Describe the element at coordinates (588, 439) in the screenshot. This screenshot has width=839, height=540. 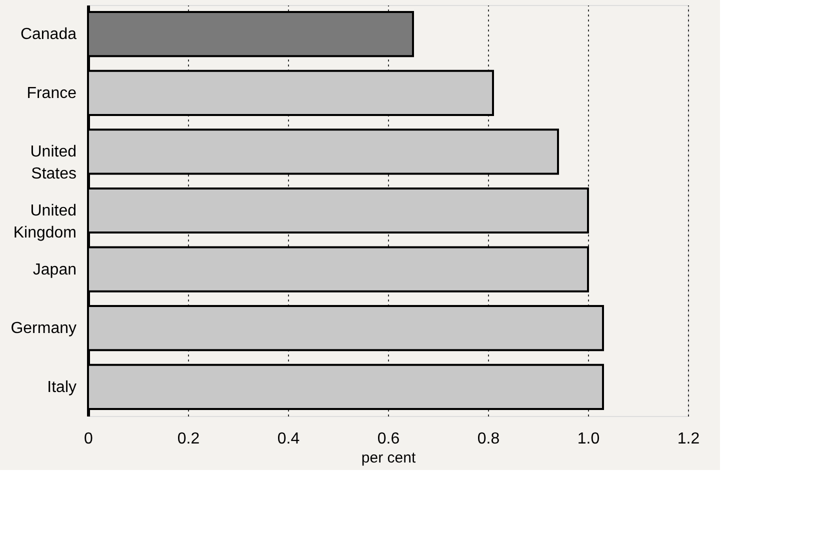
I see `x-tick-label: 1.0` at that location.